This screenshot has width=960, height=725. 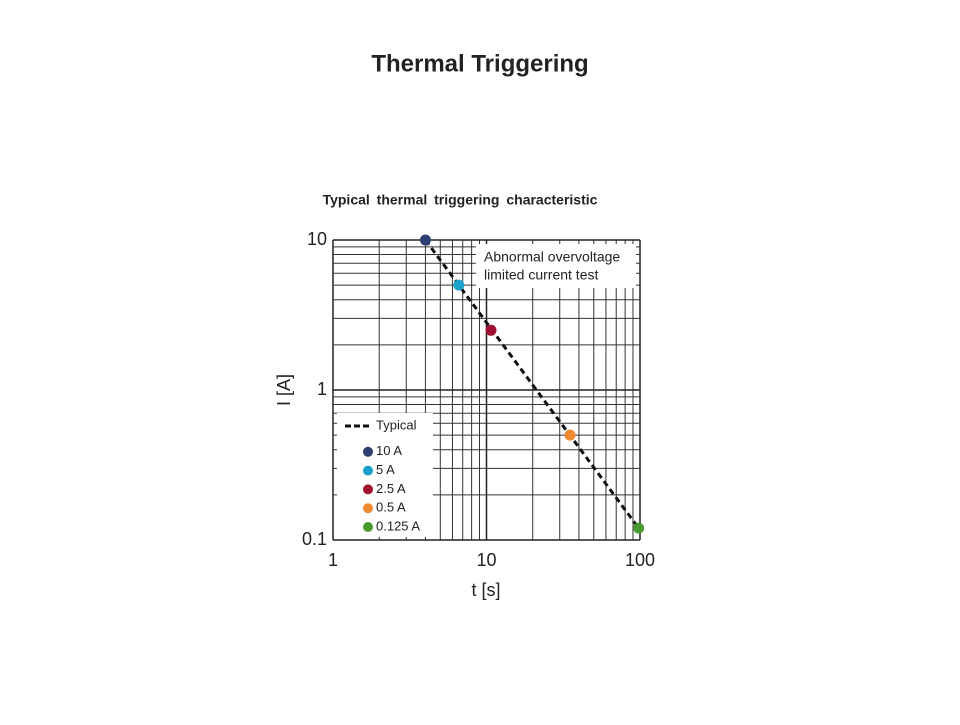 I want to click on legend-label: 2.5 A, so click(x=391, y=488).